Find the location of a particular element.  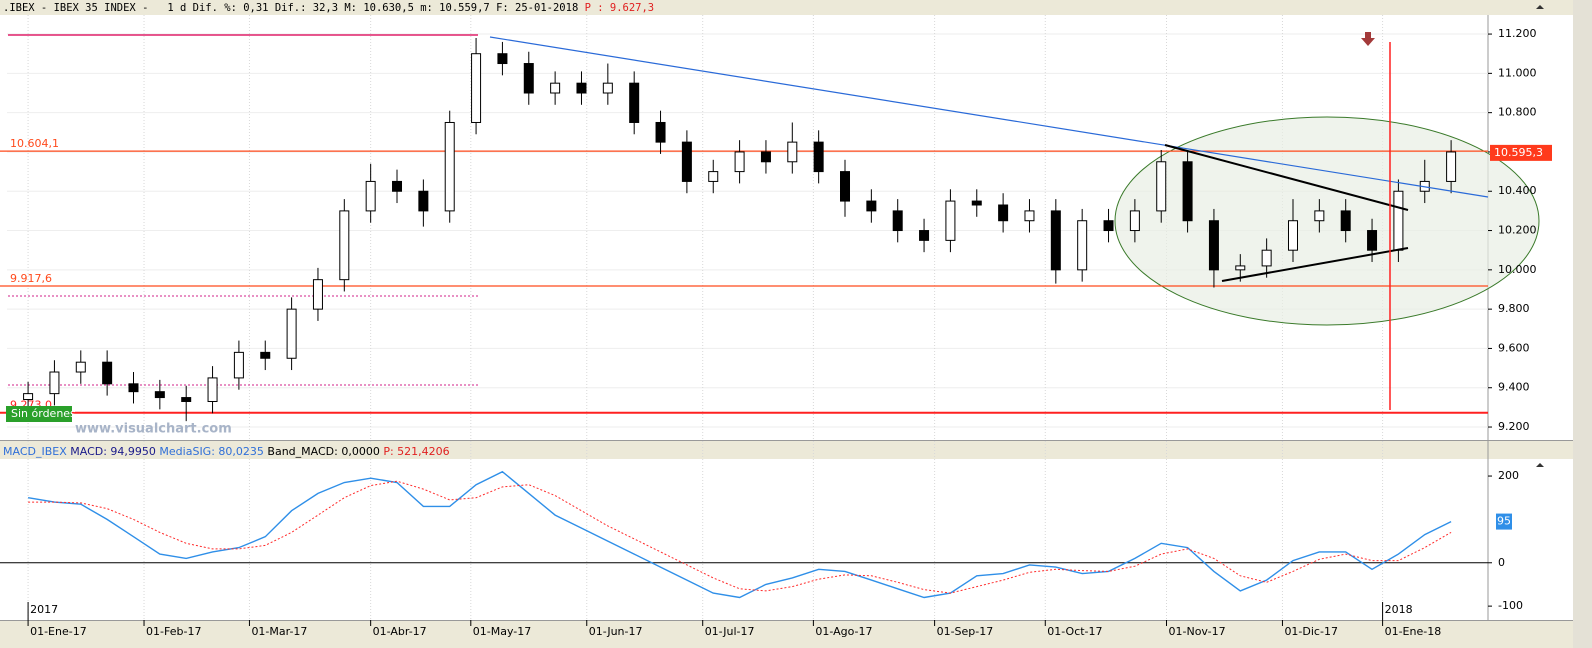

p-value: P: 521,4206 is located at coordinates (416, 451).